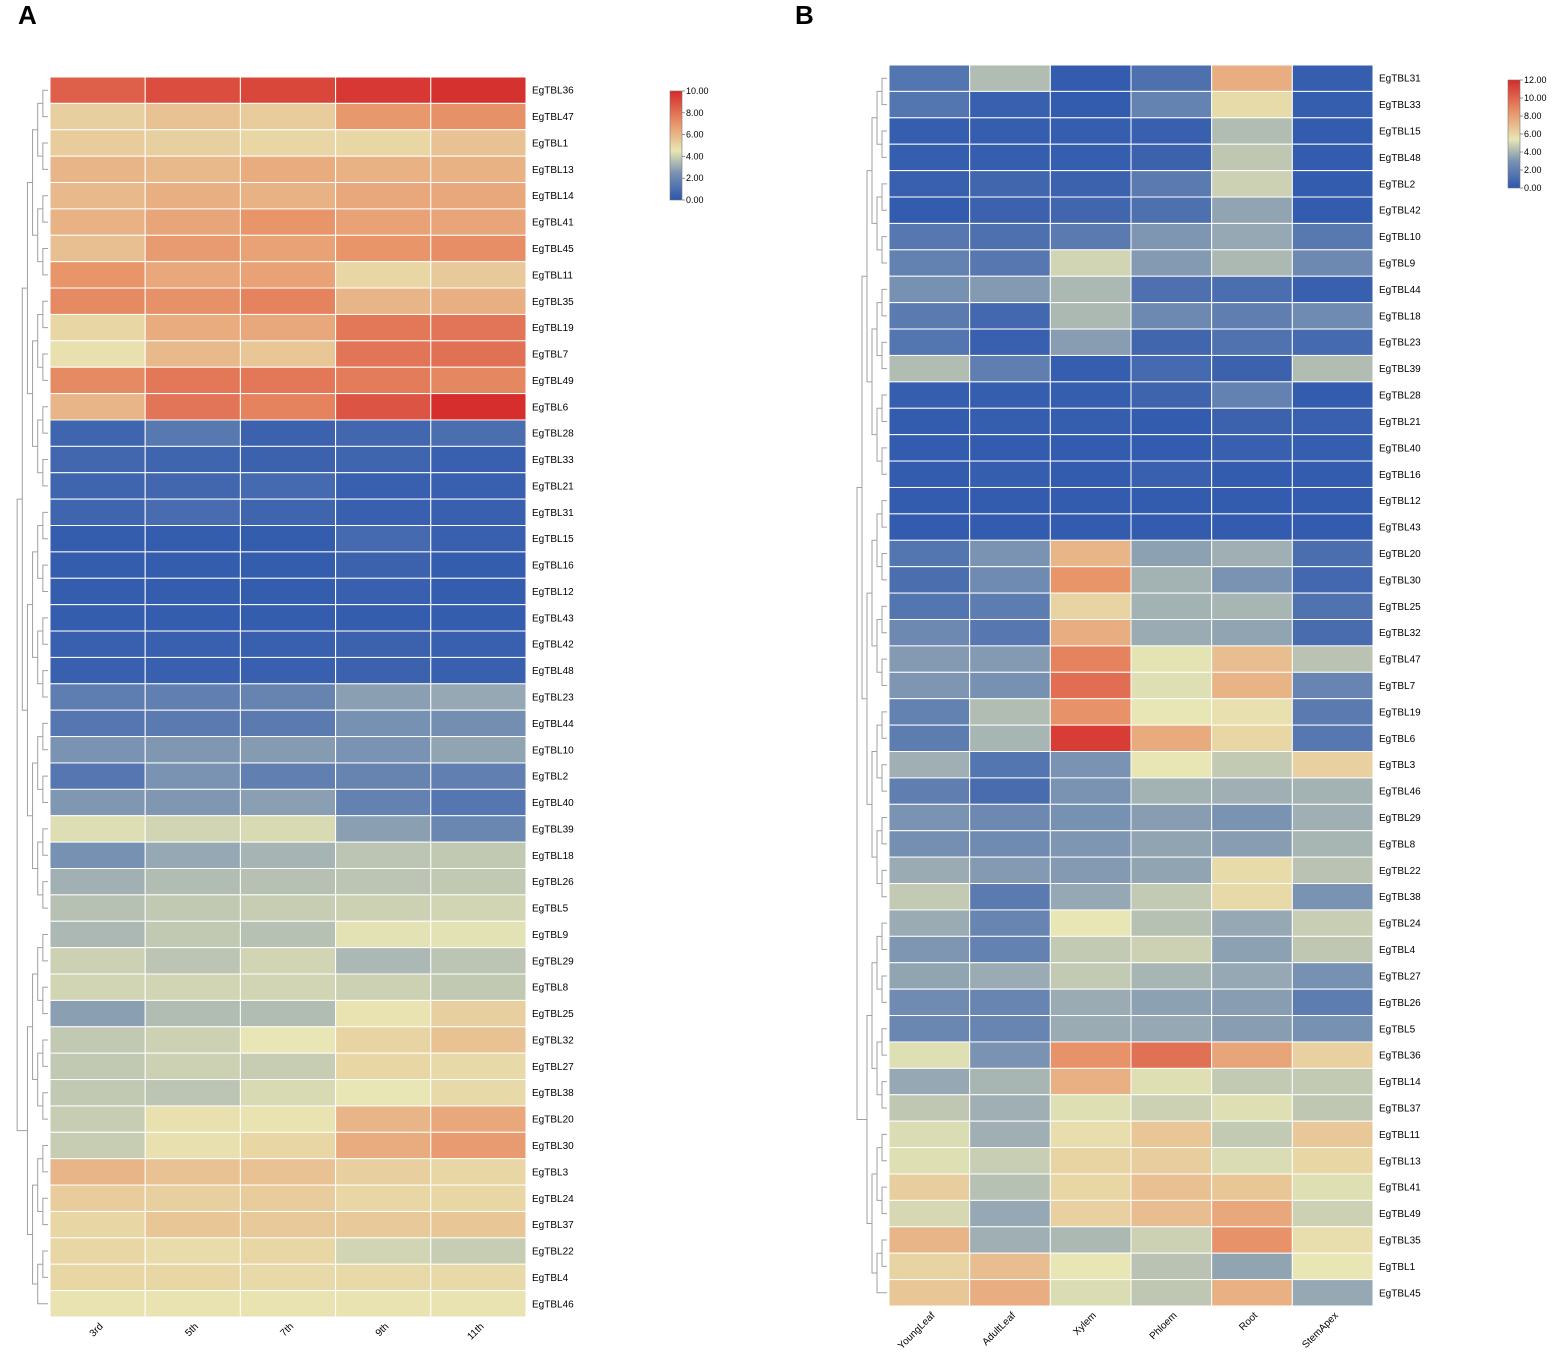 Image resolution: width=1559 pixels, height=1358 pixels. I want to click on row-label: EgTBL46, so click(553, 1304).